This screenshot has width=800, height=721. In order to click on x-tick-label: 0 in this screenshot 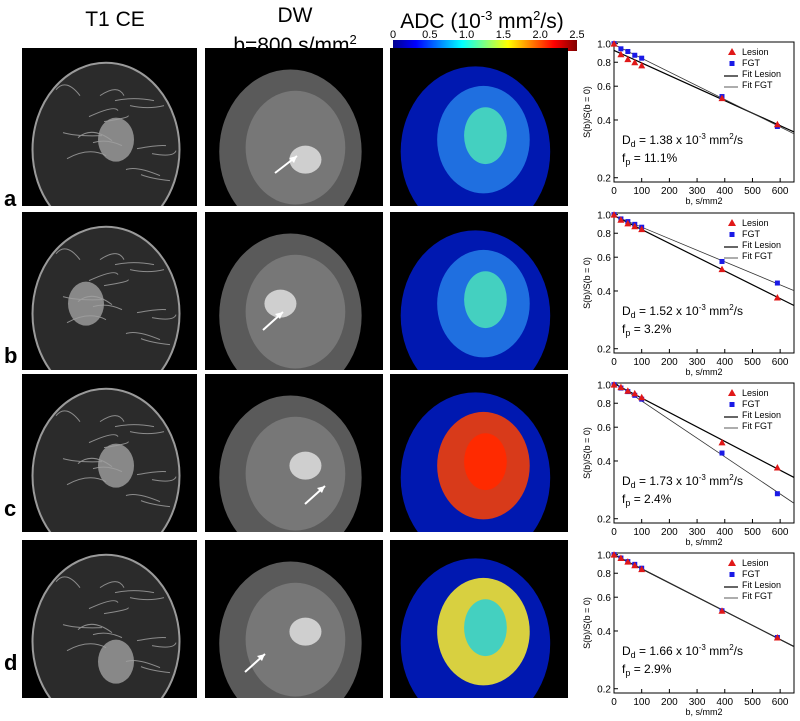, I will do `click(614, 532)`.